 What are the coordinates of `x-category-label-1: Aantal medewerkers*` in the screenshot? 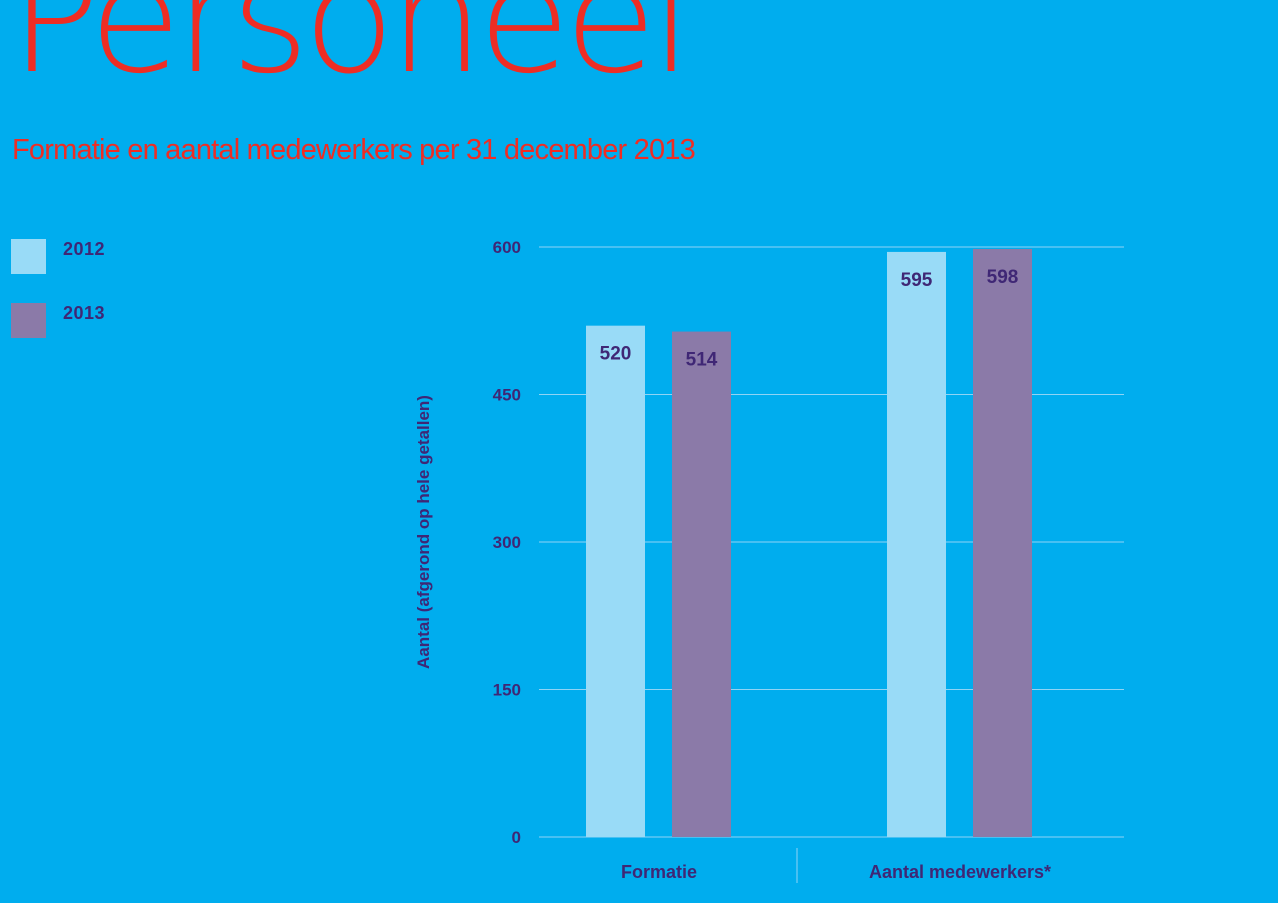 It's located at (960, 872).